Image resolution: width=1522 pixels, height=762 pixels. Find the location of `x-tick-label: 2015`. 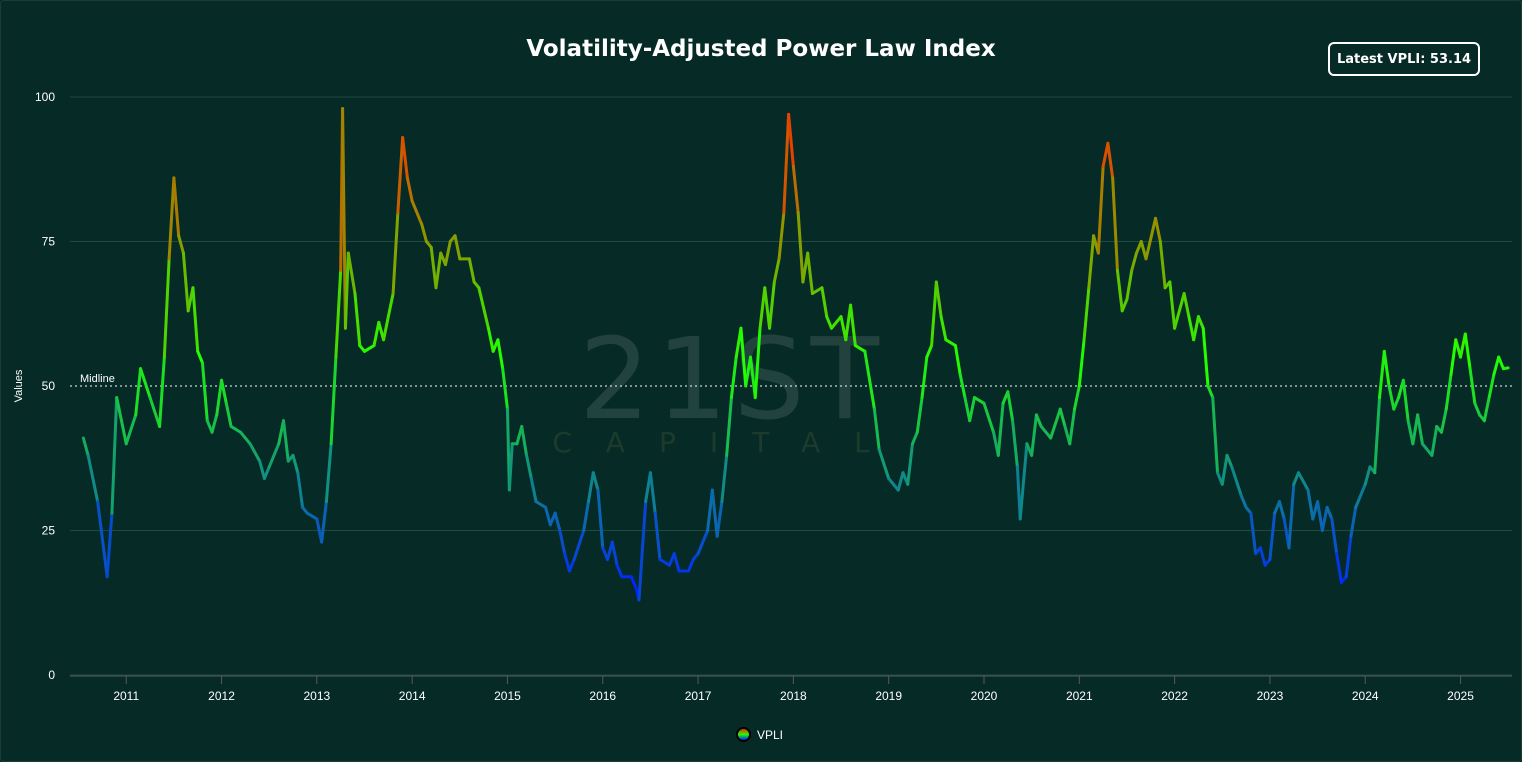

x-tick-label: 2015 is located at coordinates (507, 696).